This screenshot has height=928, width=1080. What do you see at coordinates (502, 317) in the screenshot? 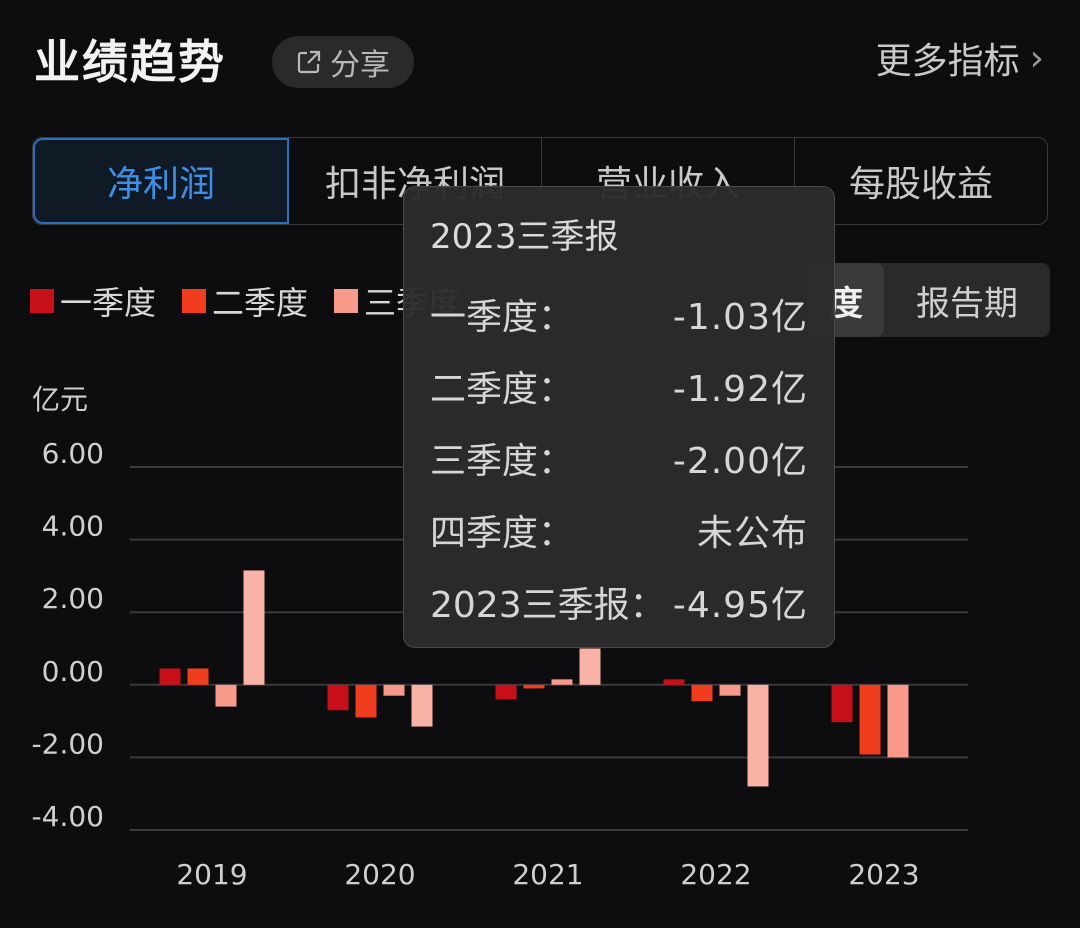
I see `tooltip-label: 一季度：` at bounding box center [502, 317].